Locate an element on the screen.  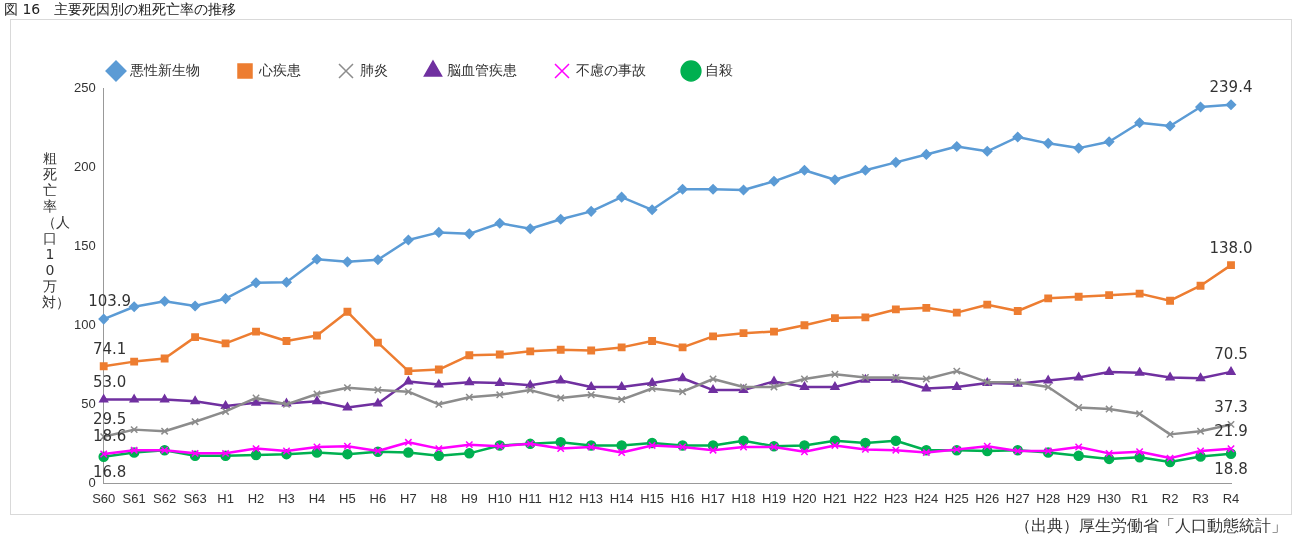
legend-label: 自殺 is located at coordinates (719, 69).